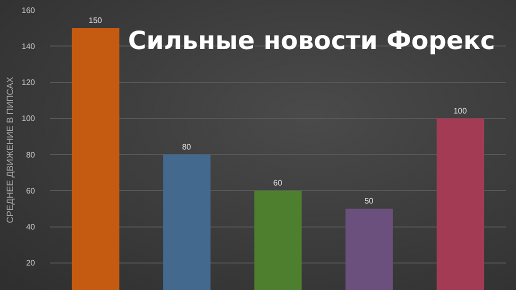 The width and height of the screenshot is (516, 290). What do you see at coordinates (31, 227) in the screenshot?
I see `y-tick-label: 40` at bounding box center [31, 227].